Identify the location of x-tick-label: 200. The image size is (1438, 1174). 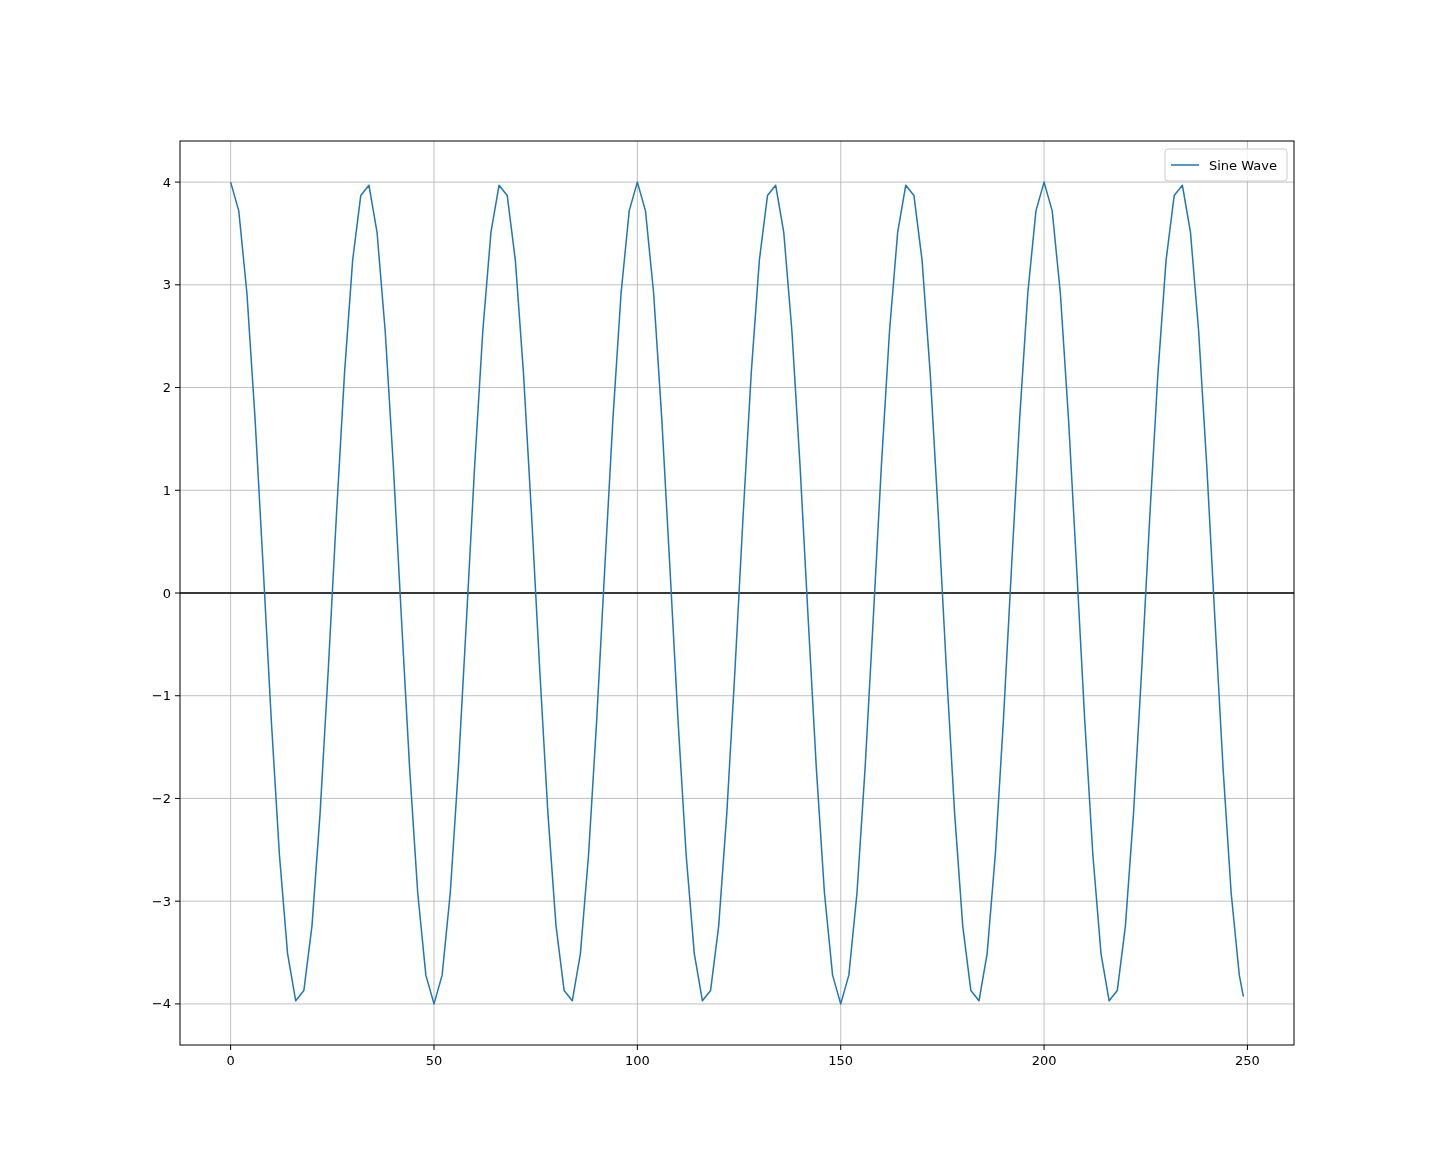
(1044, 1060).